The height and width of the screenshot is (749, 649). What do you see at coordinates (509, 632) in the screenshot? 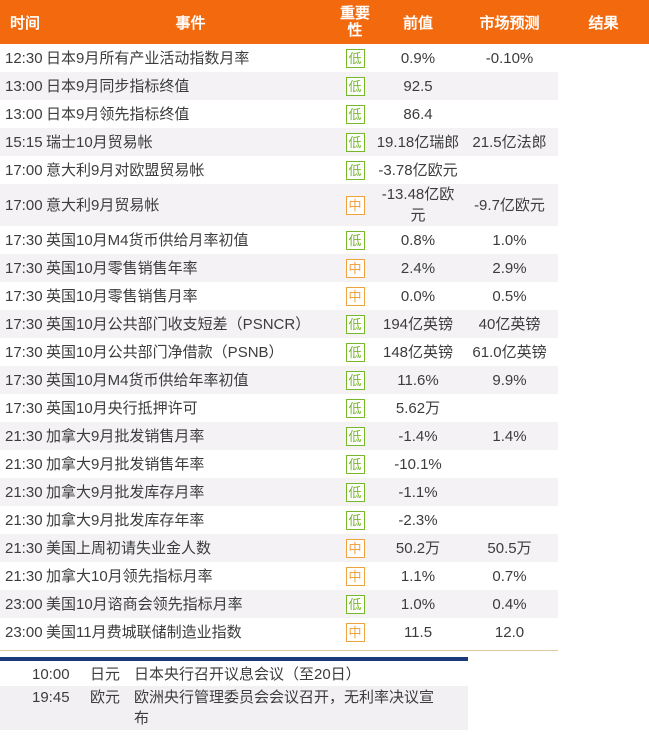
I see `forecast-value: 12.0` at bounding box center [509, 632].